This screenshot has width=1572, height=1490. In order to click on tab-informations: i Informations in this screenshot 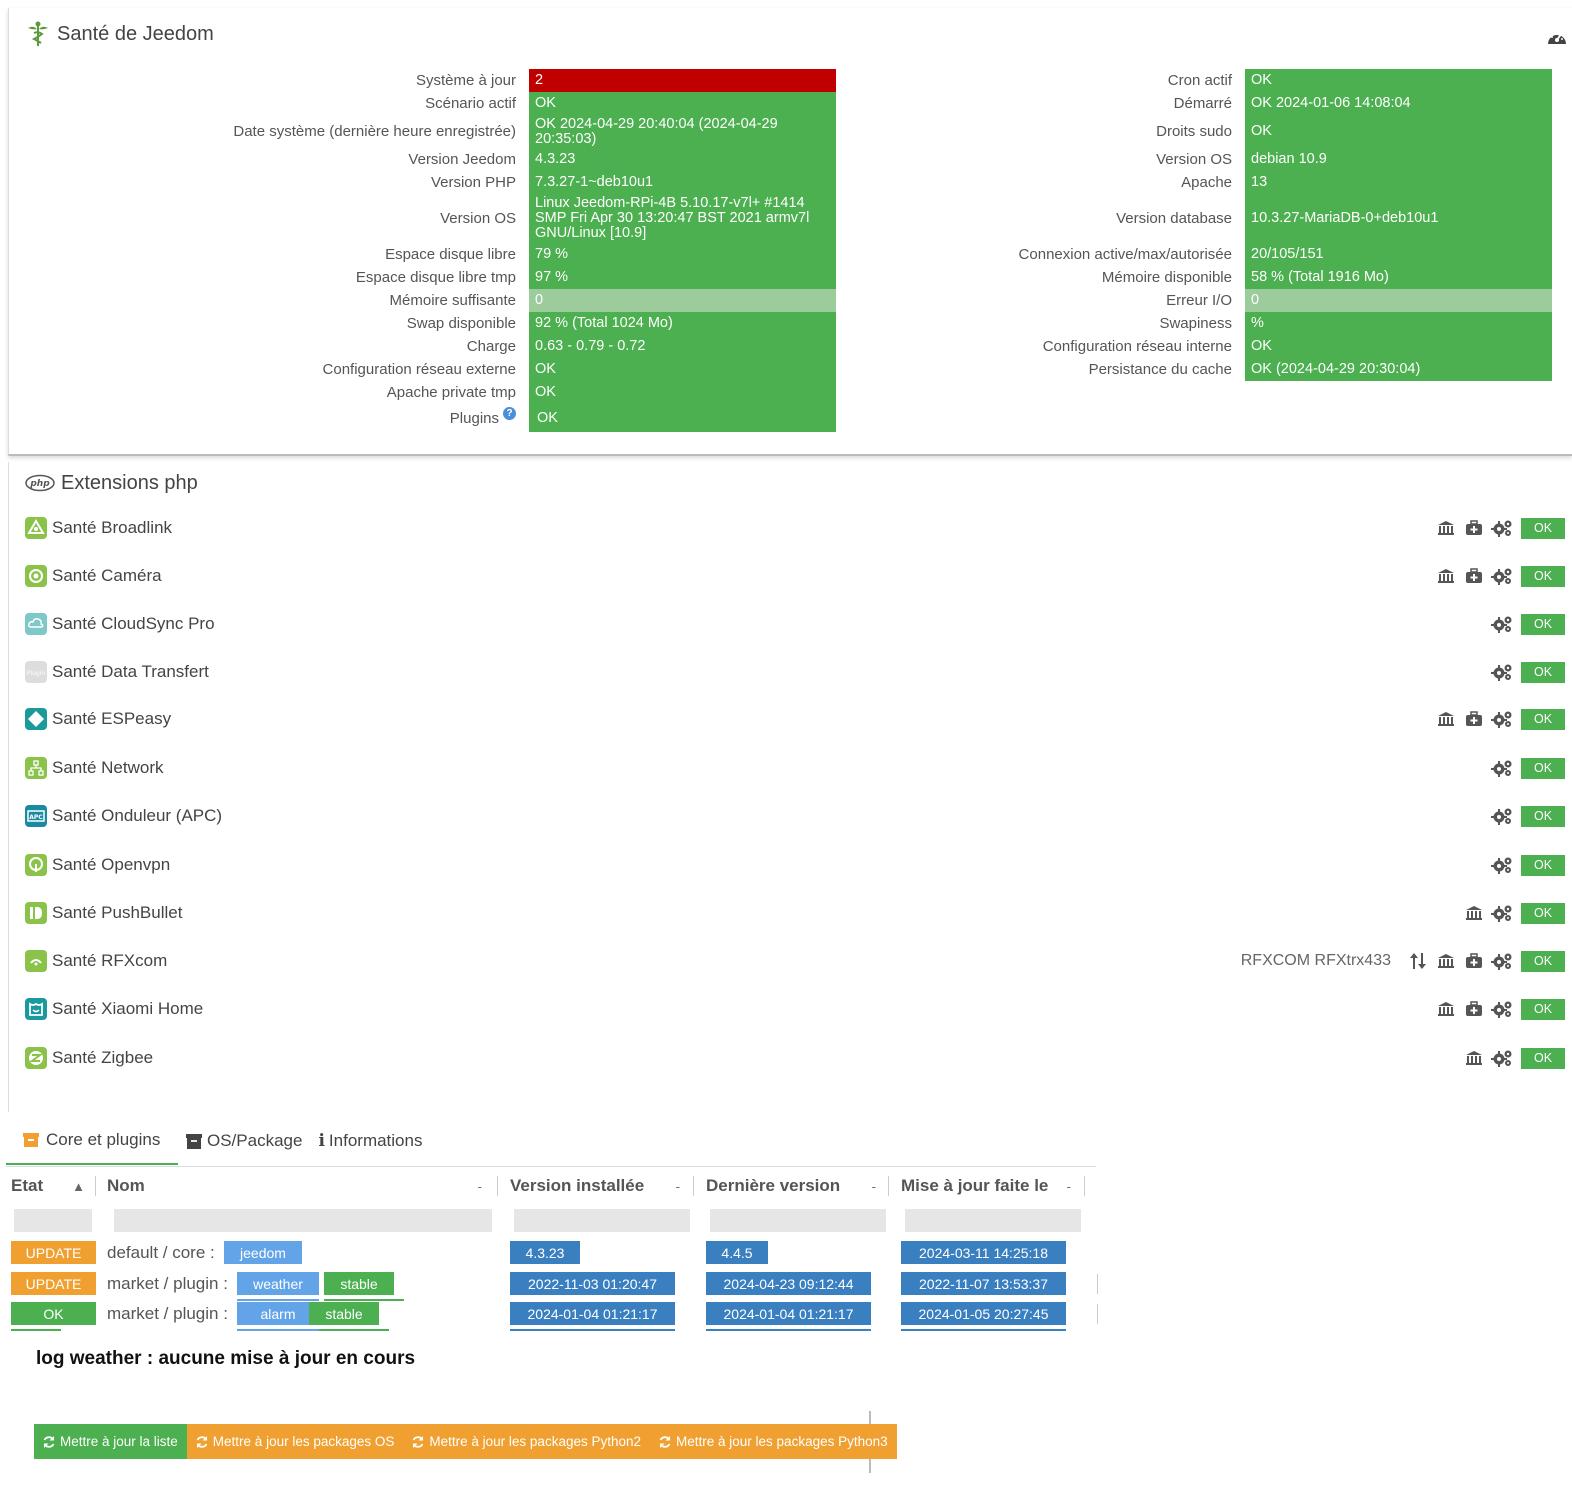, I will do `click(369, 1141)`.